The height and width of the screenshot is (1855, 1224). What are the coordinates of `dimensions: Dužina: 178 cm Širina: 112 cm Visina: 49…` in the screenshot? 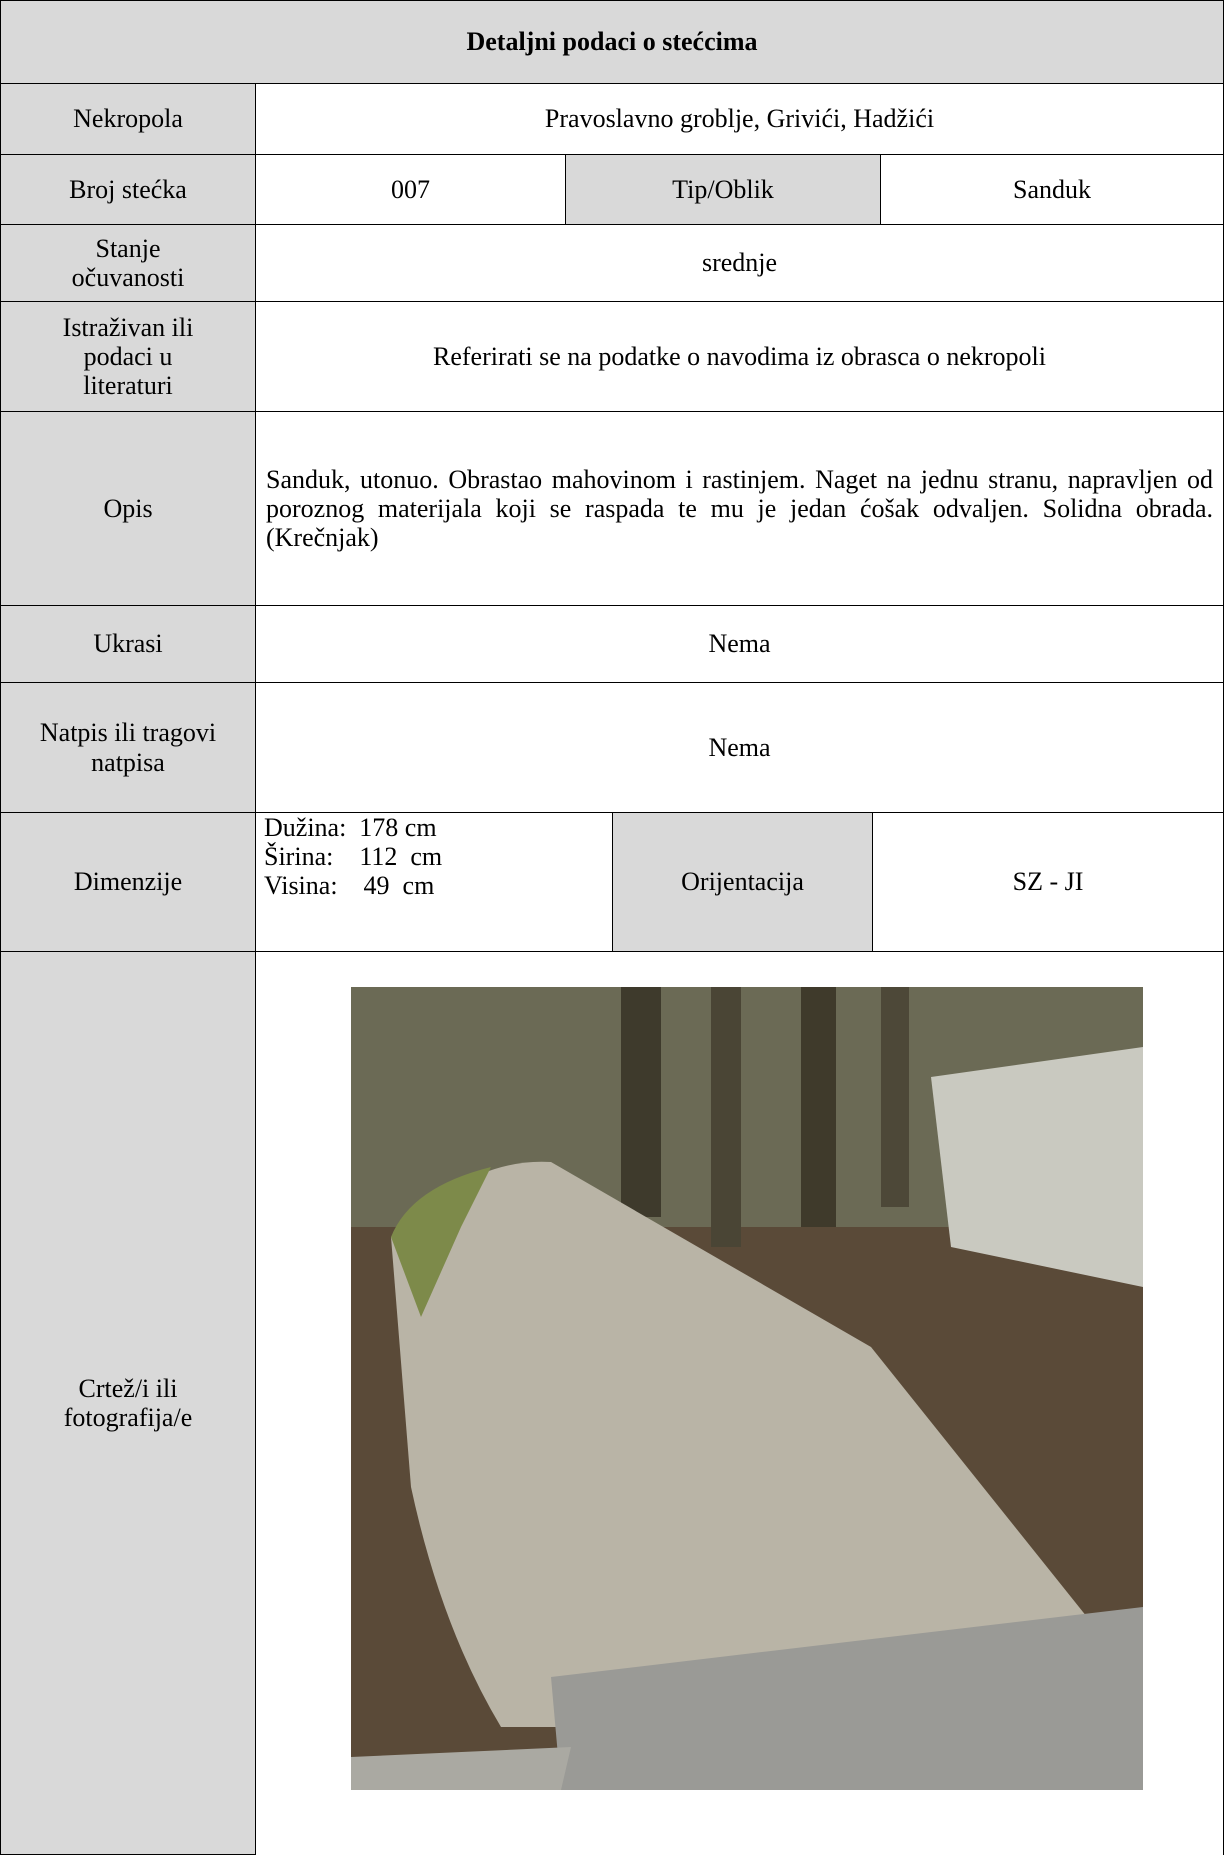 It's located at (434, 882).